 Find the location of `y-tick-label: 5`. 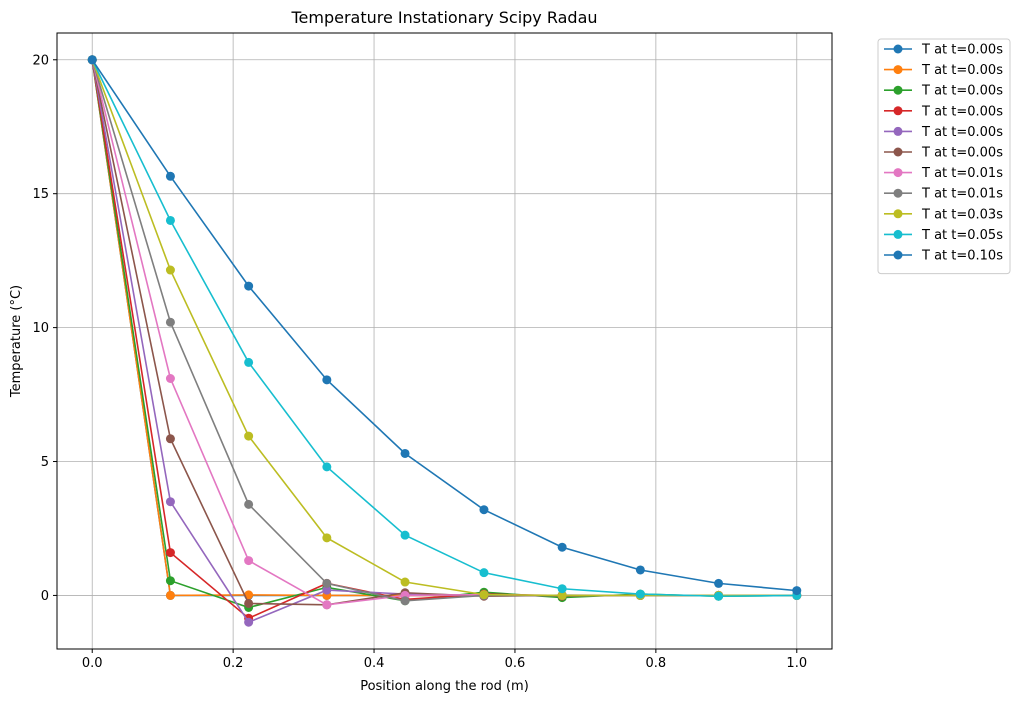

y-tick-label: 5 is located at coordinates (45, 462).